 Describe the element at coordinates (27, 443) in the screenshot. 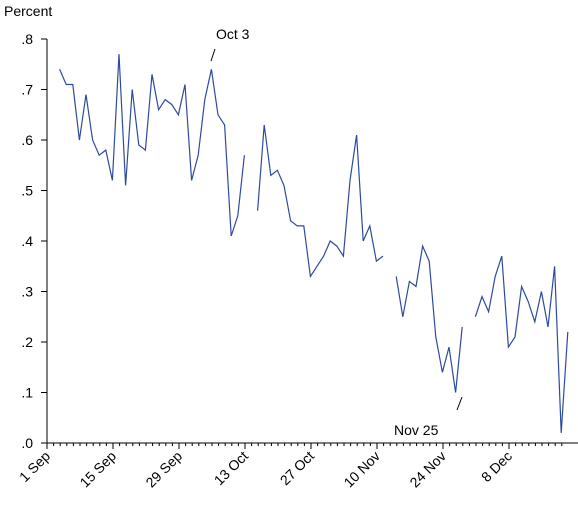

I see `y-tick-label: .0` at that location.